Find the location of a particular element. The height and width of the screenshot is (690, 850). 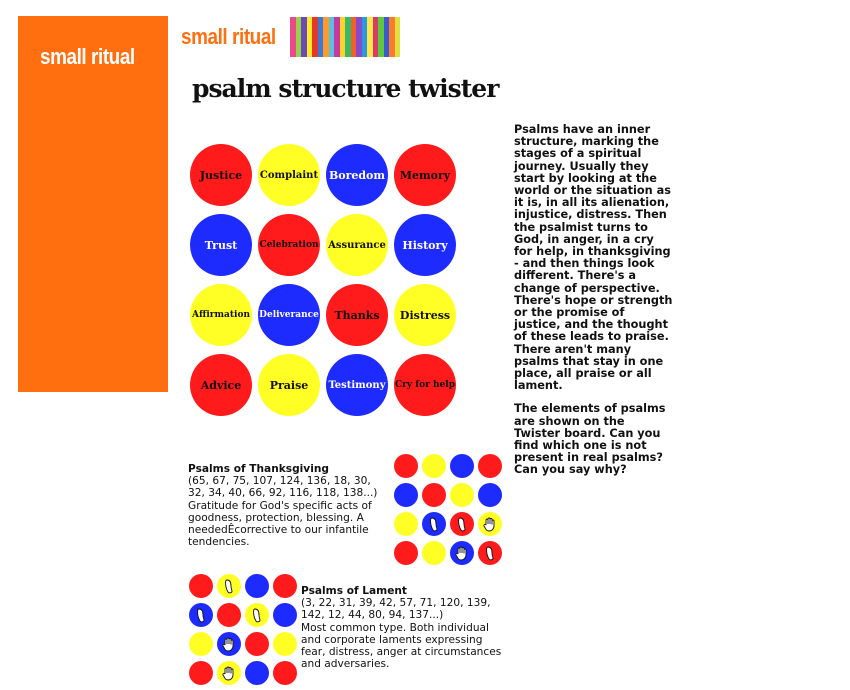

twister-circle-complaint: Complaint is located at coordinates (289, 175).